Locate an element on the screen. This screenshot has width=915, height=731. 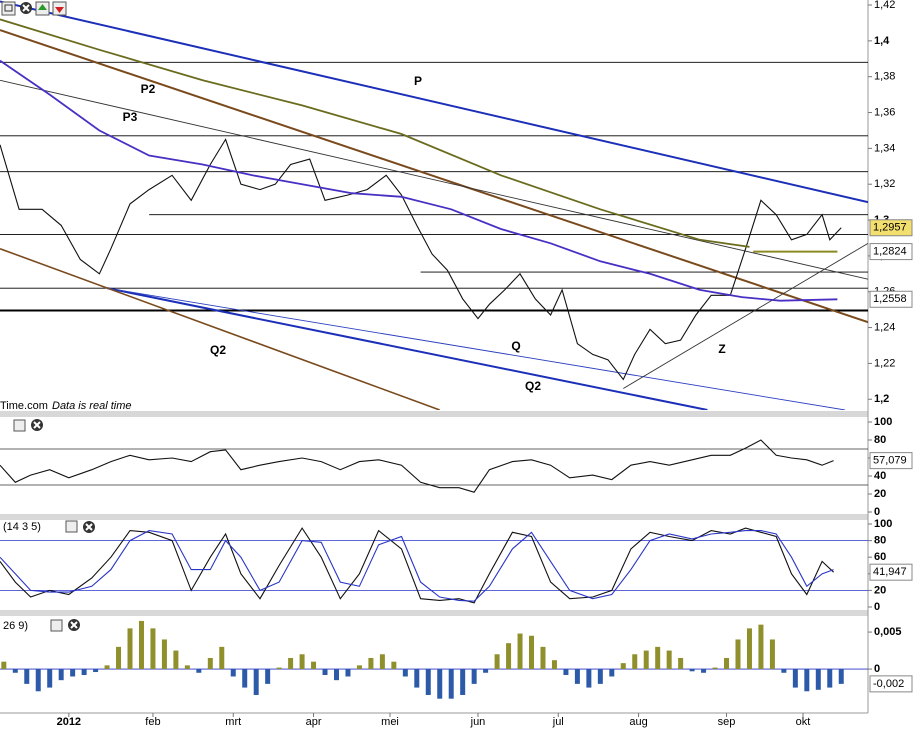
value-label: 1,2558 is located at coordinates (890, 299).